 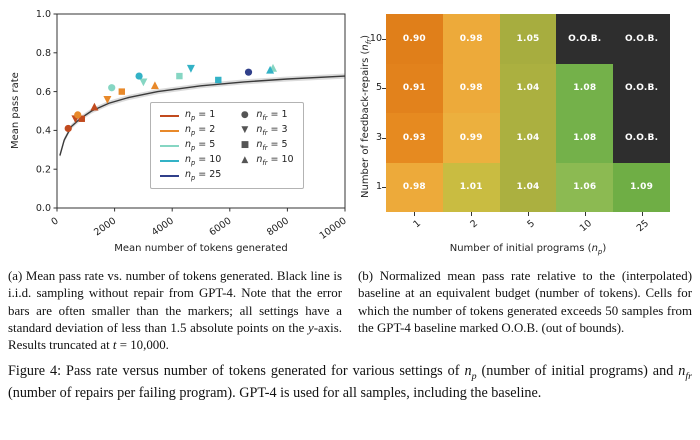 I want to click on heatmap-cell: 1.09, so click(x=641, y=187).